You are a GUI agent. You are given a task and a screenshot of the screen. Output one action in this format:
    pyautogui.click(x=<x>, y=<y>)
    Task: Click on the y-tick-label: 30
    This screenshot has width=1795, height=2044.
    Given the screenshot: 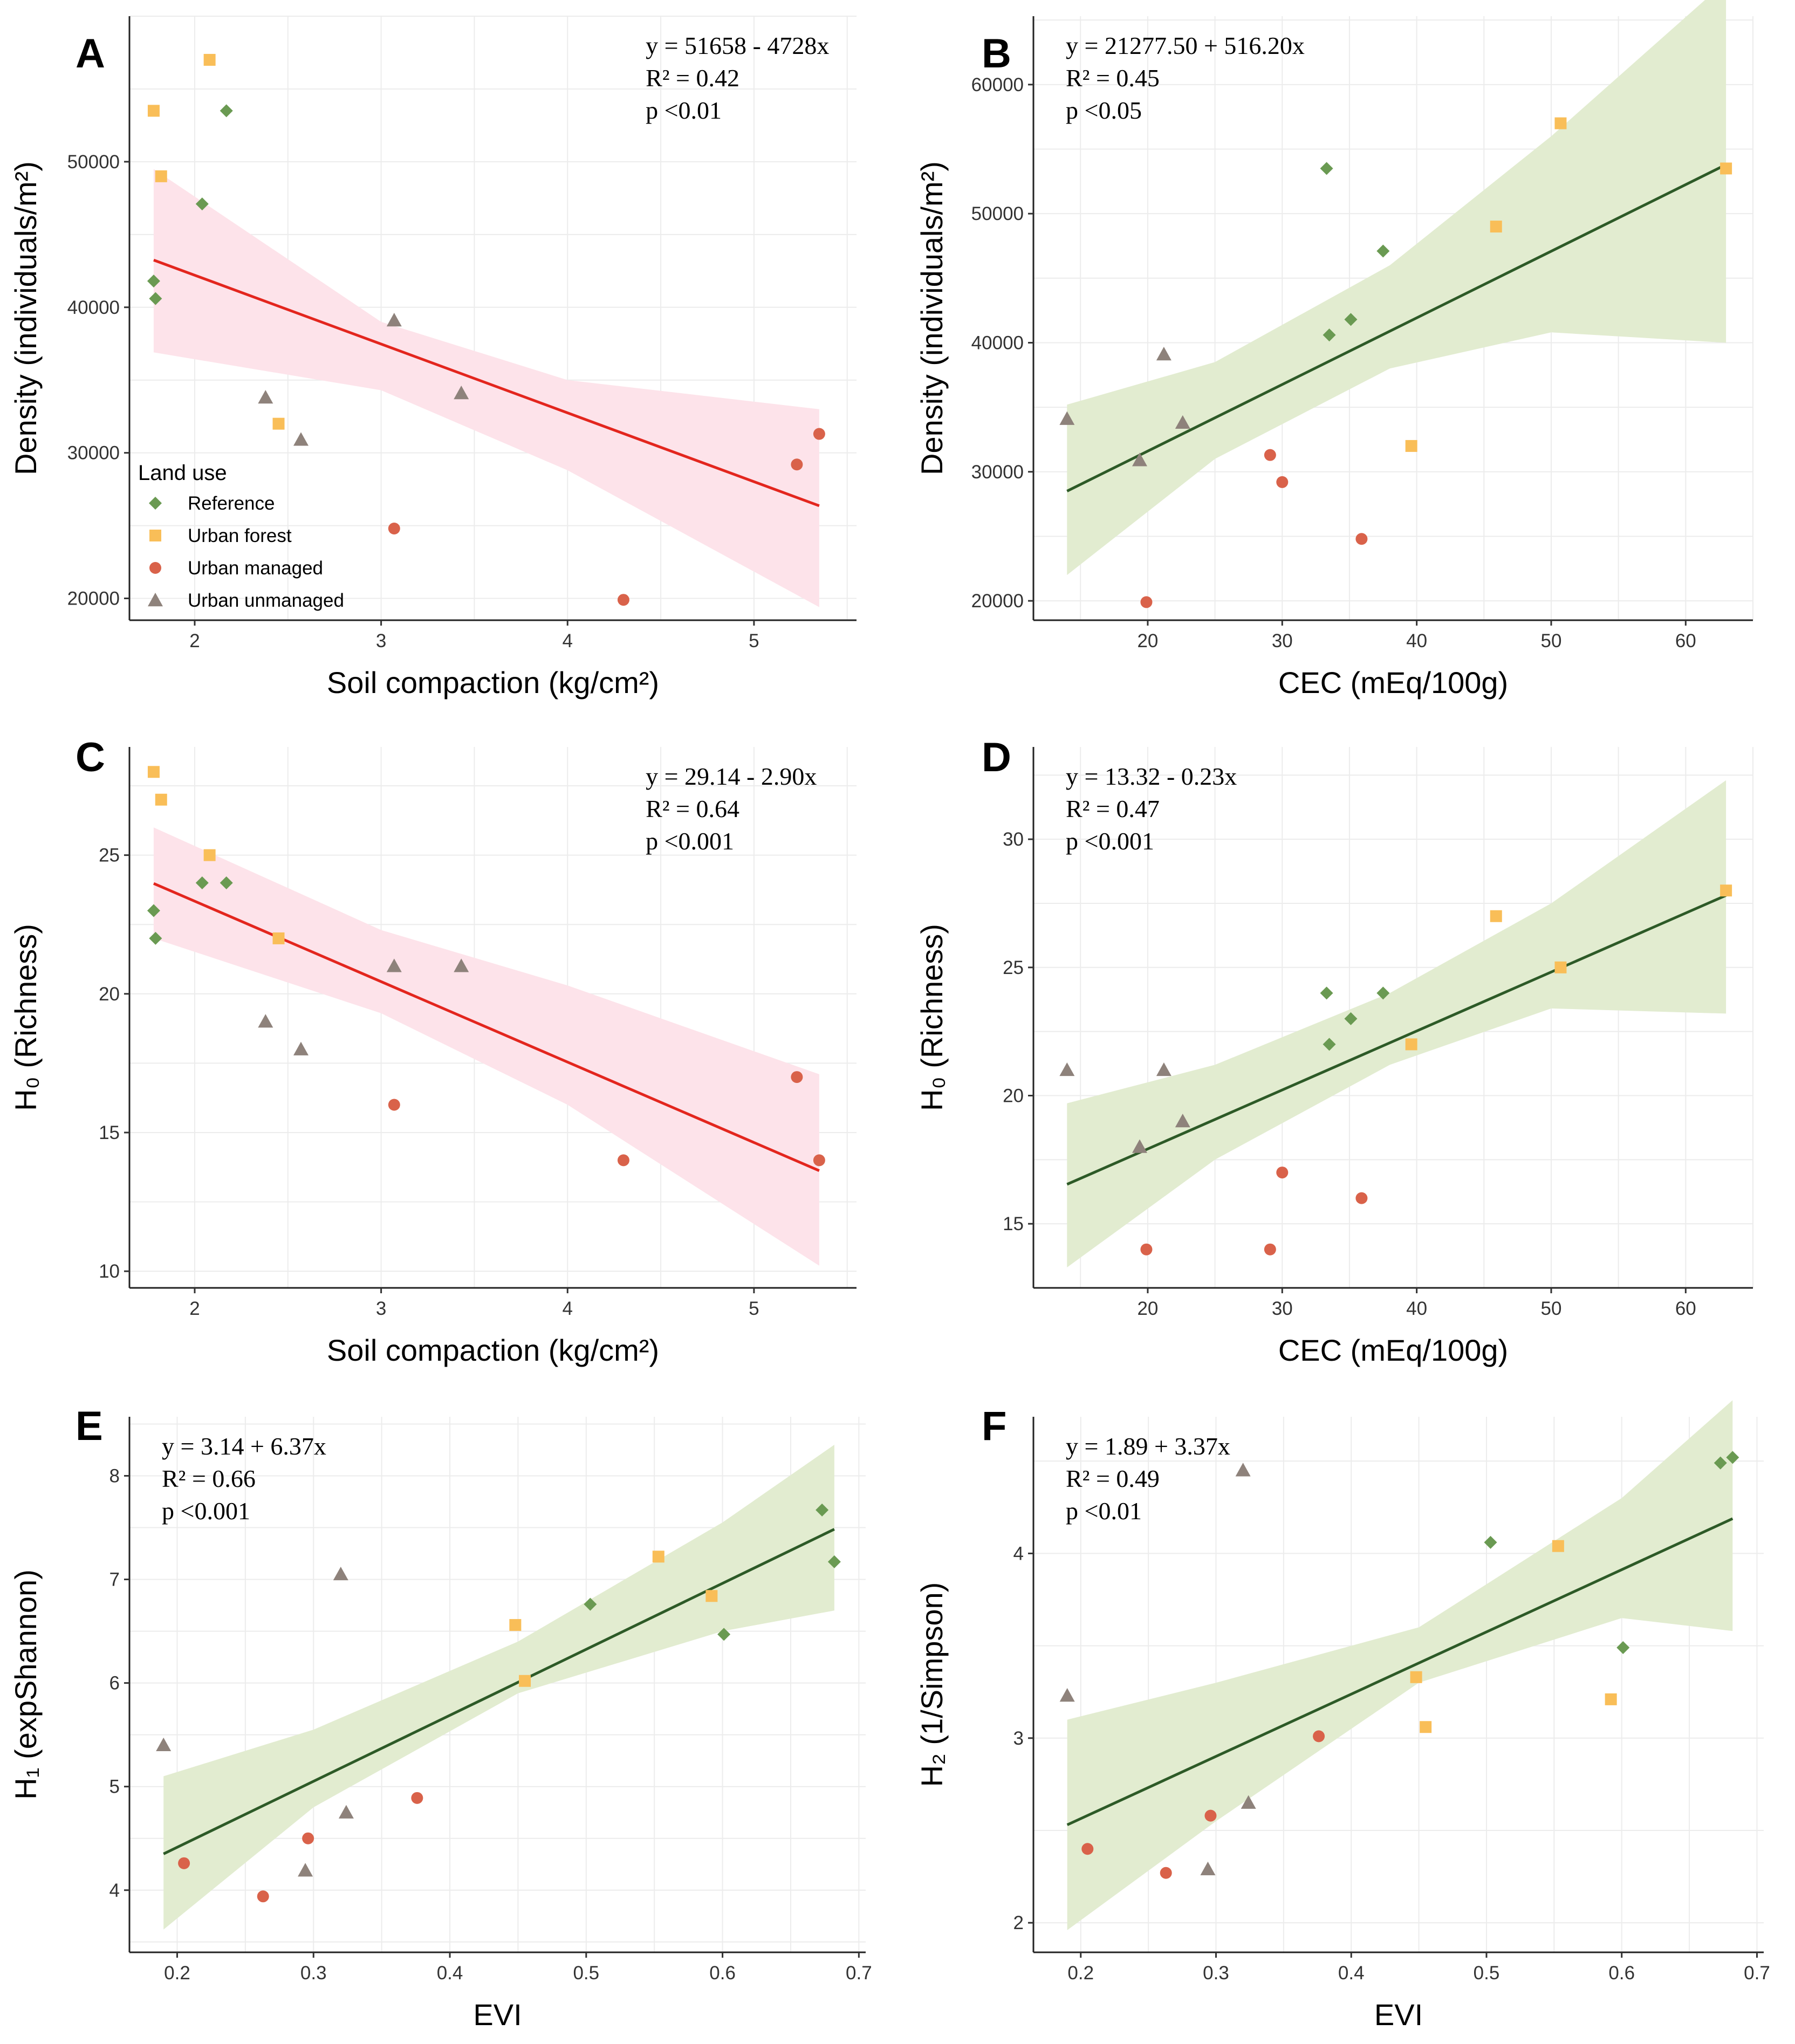 What is the action you would take?
    pyautogui.click(x=1013, y=839)
    